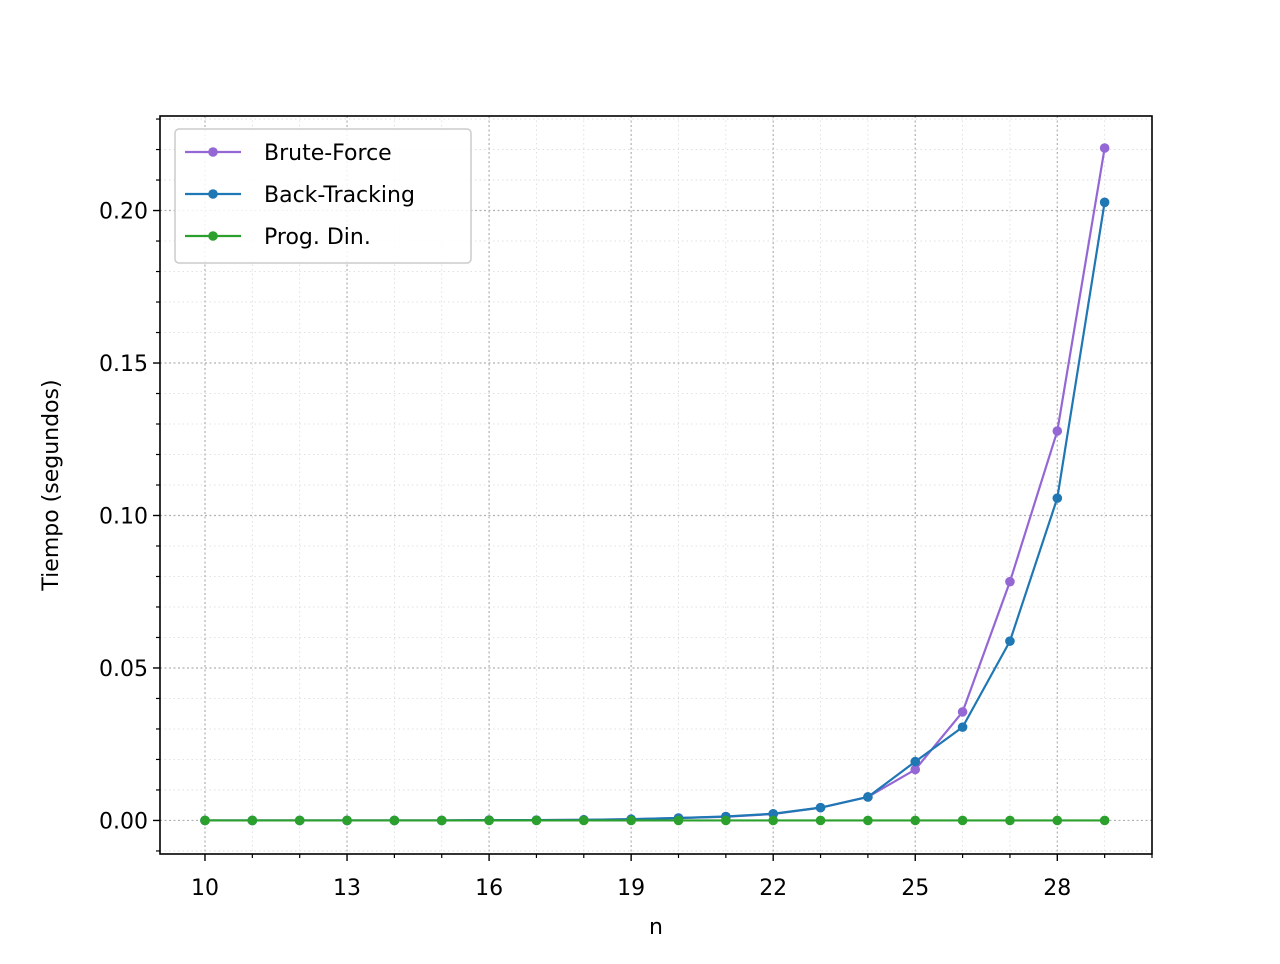  Describe the element at coordinates (915, 888) in the screenshot. I see `x-tick-label: 25` at that location.